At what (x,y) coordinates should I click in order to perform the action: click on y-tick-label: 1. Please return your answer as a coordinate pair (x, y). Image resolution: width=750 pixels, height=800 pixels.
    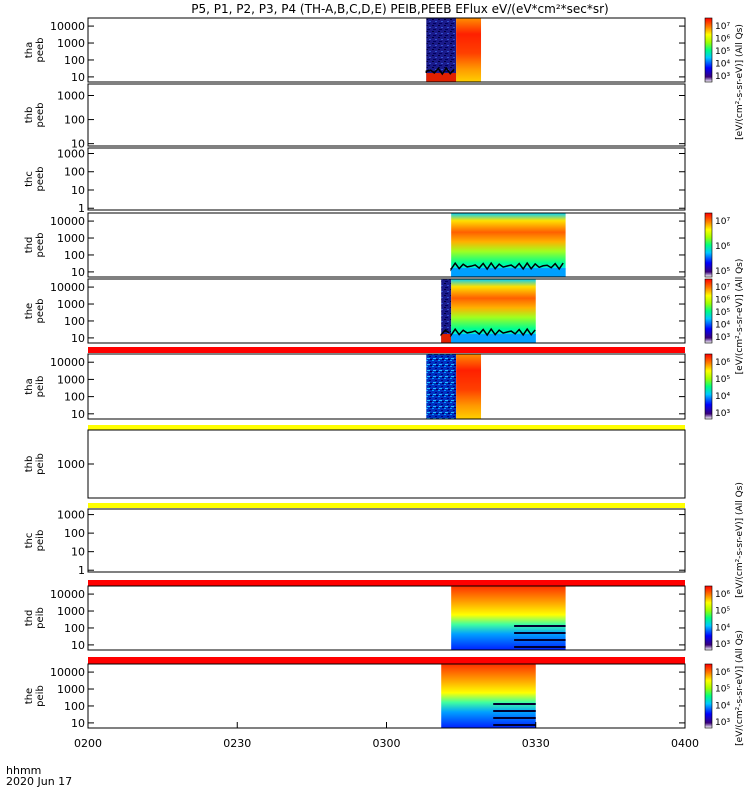
    Looking at the image, I should click on (81, 208).